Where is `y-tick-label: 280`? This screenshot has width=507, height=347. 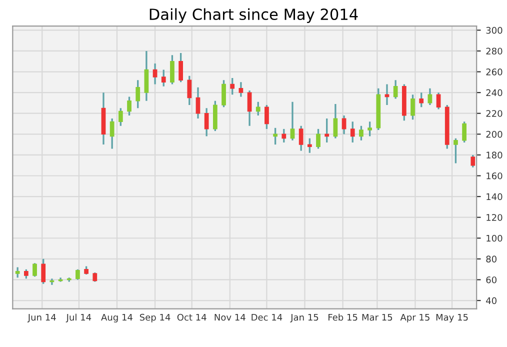 y-tick-label: 280 is located at coordinates (494, 51).